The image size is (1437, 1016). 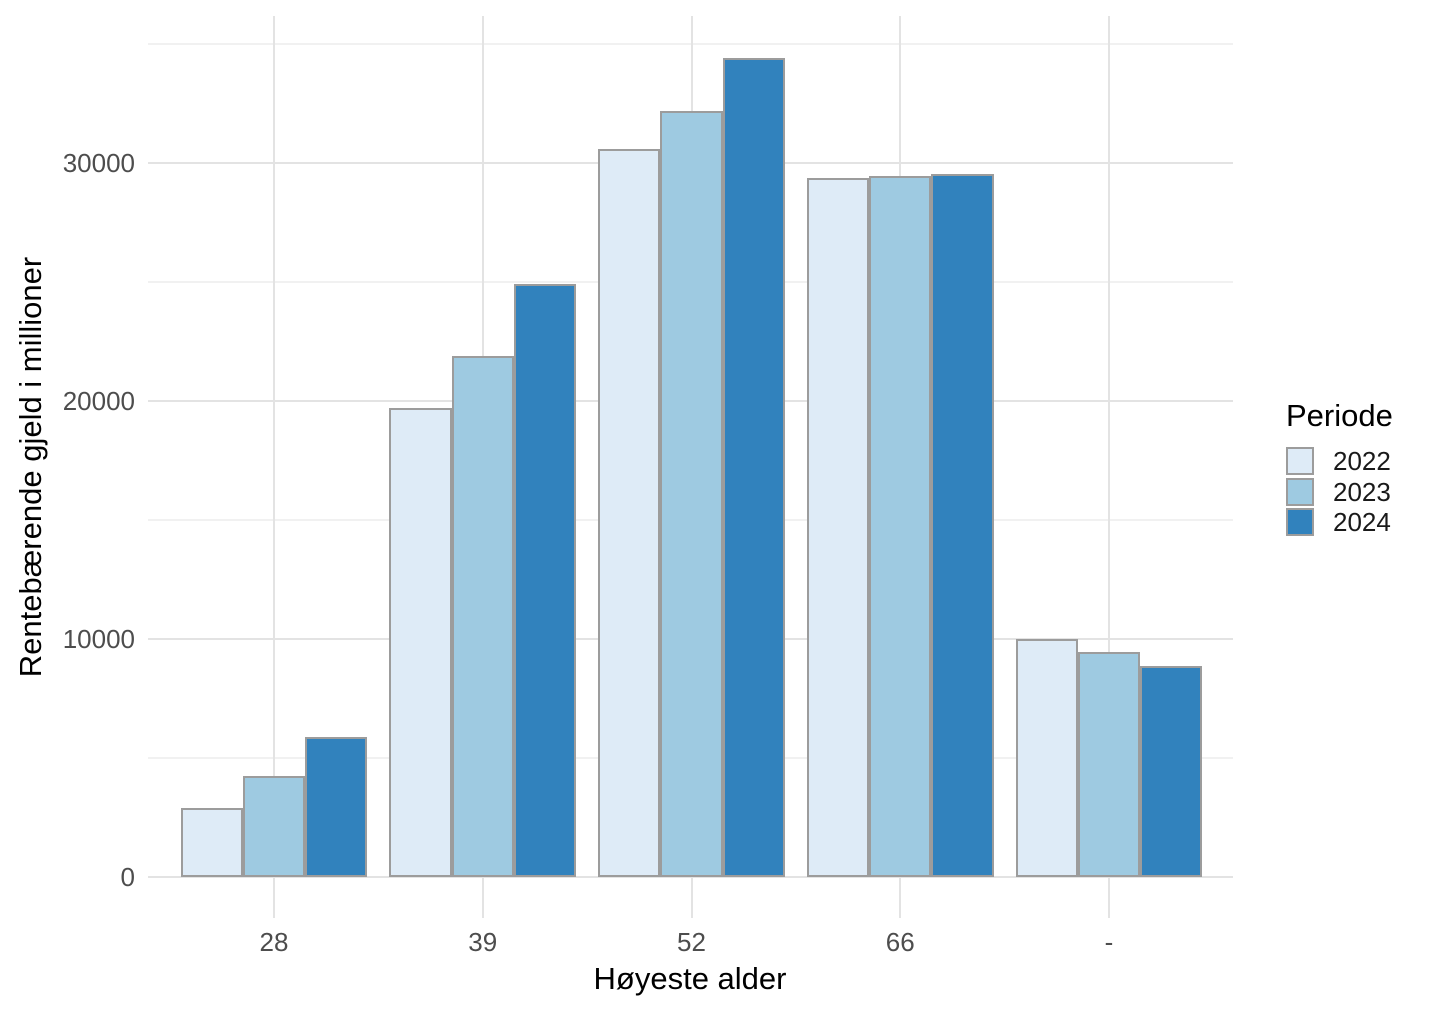 What do you see at coordinates (1046, 758) in the screenshot?
I see `bar-2022--` at bounding box center [1046, 758].